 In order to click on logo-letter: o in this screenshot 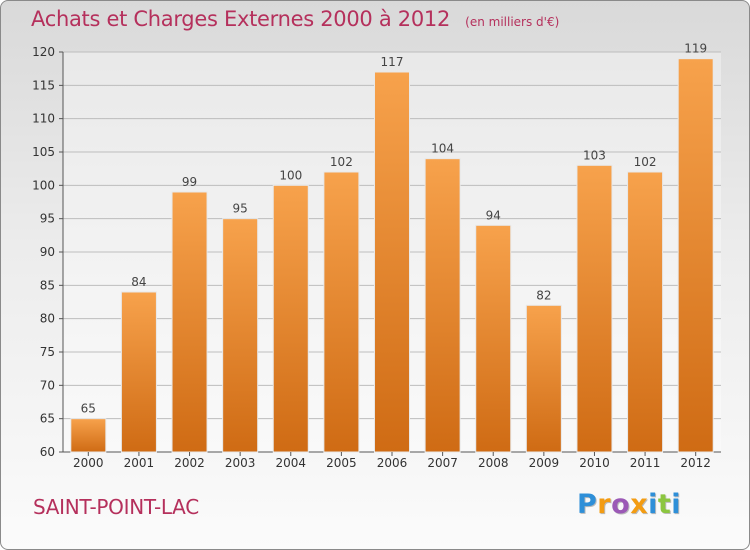, I will do `click(621, 504)`.